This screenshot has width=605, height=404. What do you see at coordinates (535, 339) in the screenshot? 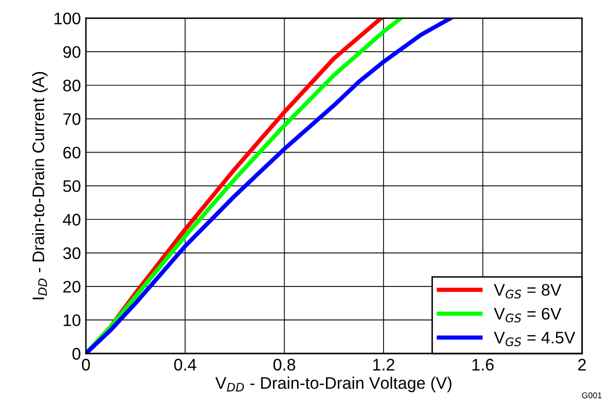
I see `legend-label: V$_{GS}$ = 4.5V` at bounding box center [535, 339].